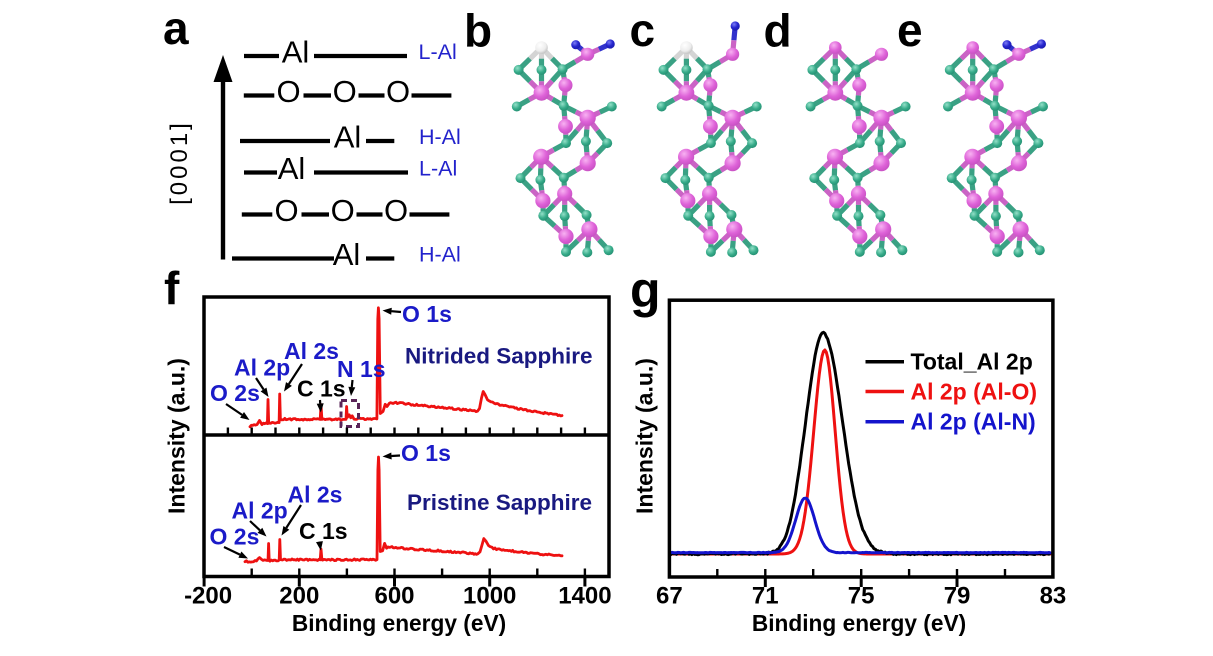 This screenshot has height=656, width=1213. What do you see at coordinates (394, 595) in the screenshot?
I see `svg-text: 600` at bounding box center [394, 595].